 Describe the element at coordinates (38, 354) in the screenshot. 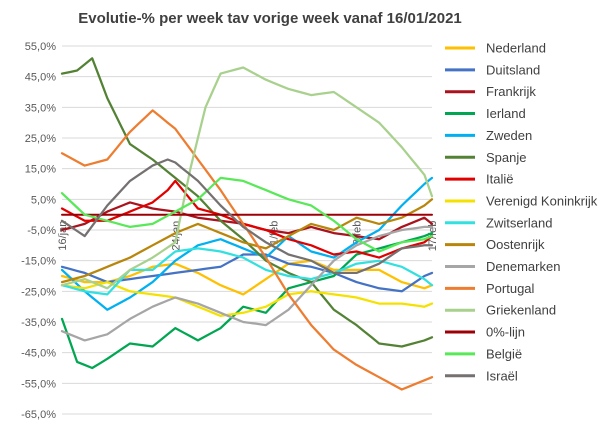

I see `y-tick-label: -45,0%` at that location.